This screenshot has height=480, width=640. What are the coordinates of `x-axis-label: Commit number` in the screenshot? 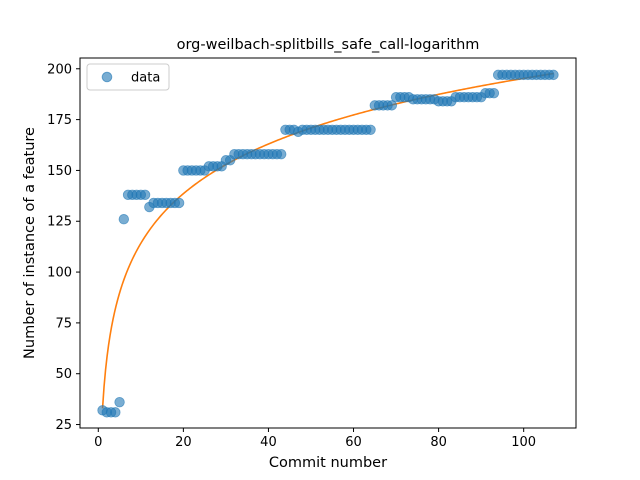 It's located at (328, 463).